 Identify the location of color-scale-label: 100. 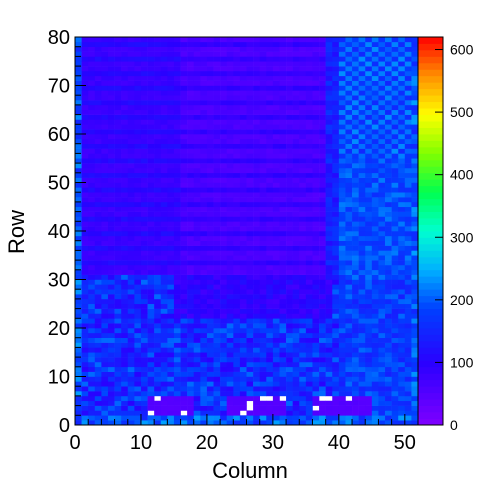
(462, 362).